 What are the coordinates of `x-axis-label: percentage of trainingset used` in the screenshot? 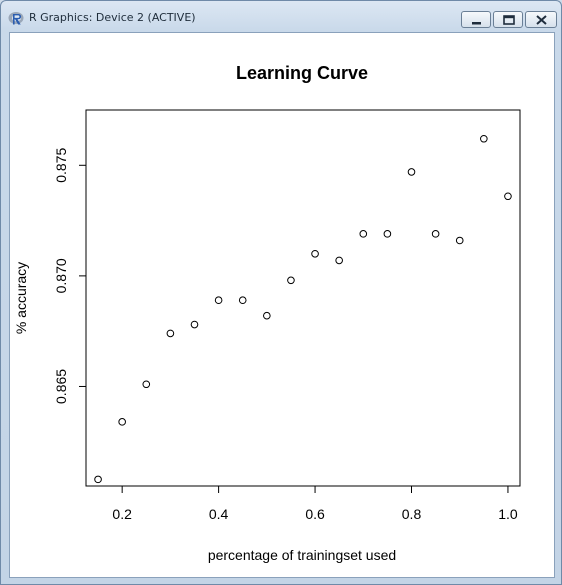 It's located at (302, 555).